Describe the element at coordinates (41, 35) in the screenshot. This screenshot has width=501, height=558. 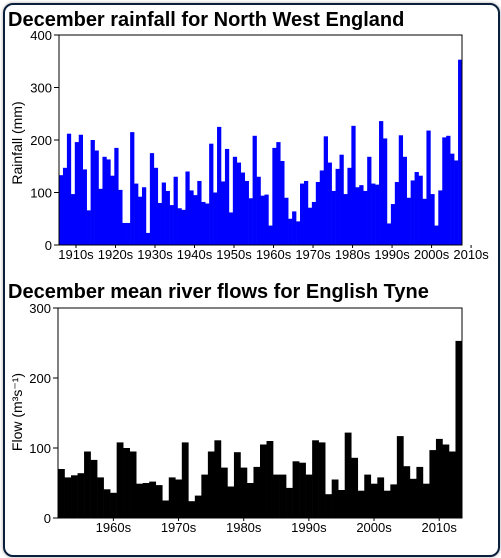
I see `rainfall-y-tick-label: 400` at that location.